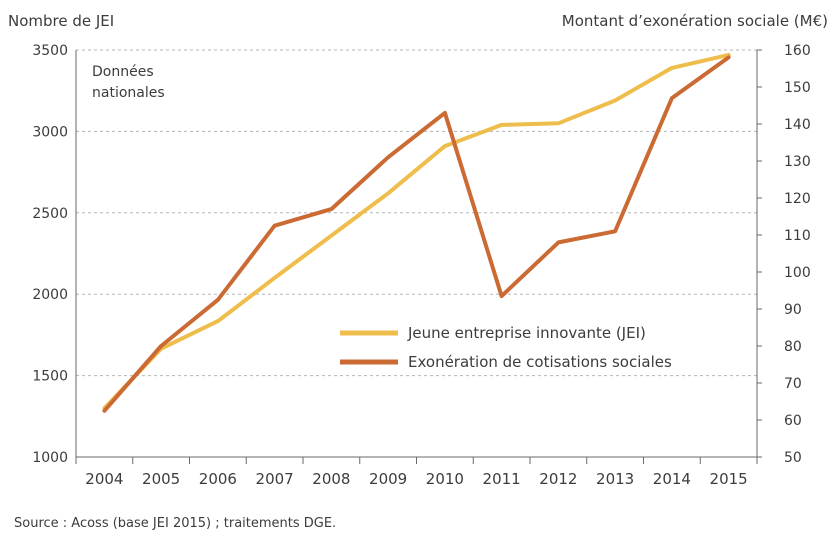 This screenshot has width=836, height=540. Describe the element at coordinates (797, 51) in the screenshot. I see `y-right-tick-label: 160` at that location.